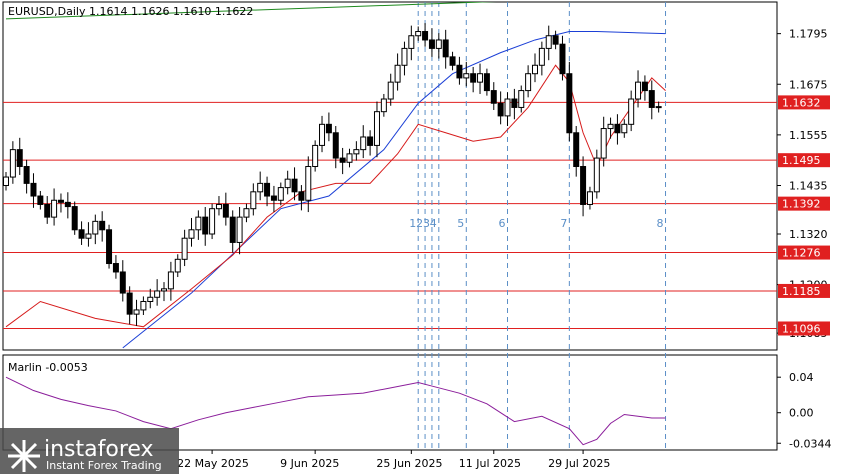 The height and width of the screenshot is (474, 841). Describe the element at coordinates (99, 449) in the screenshot. I see `logo-brand: instaforex` at that location.